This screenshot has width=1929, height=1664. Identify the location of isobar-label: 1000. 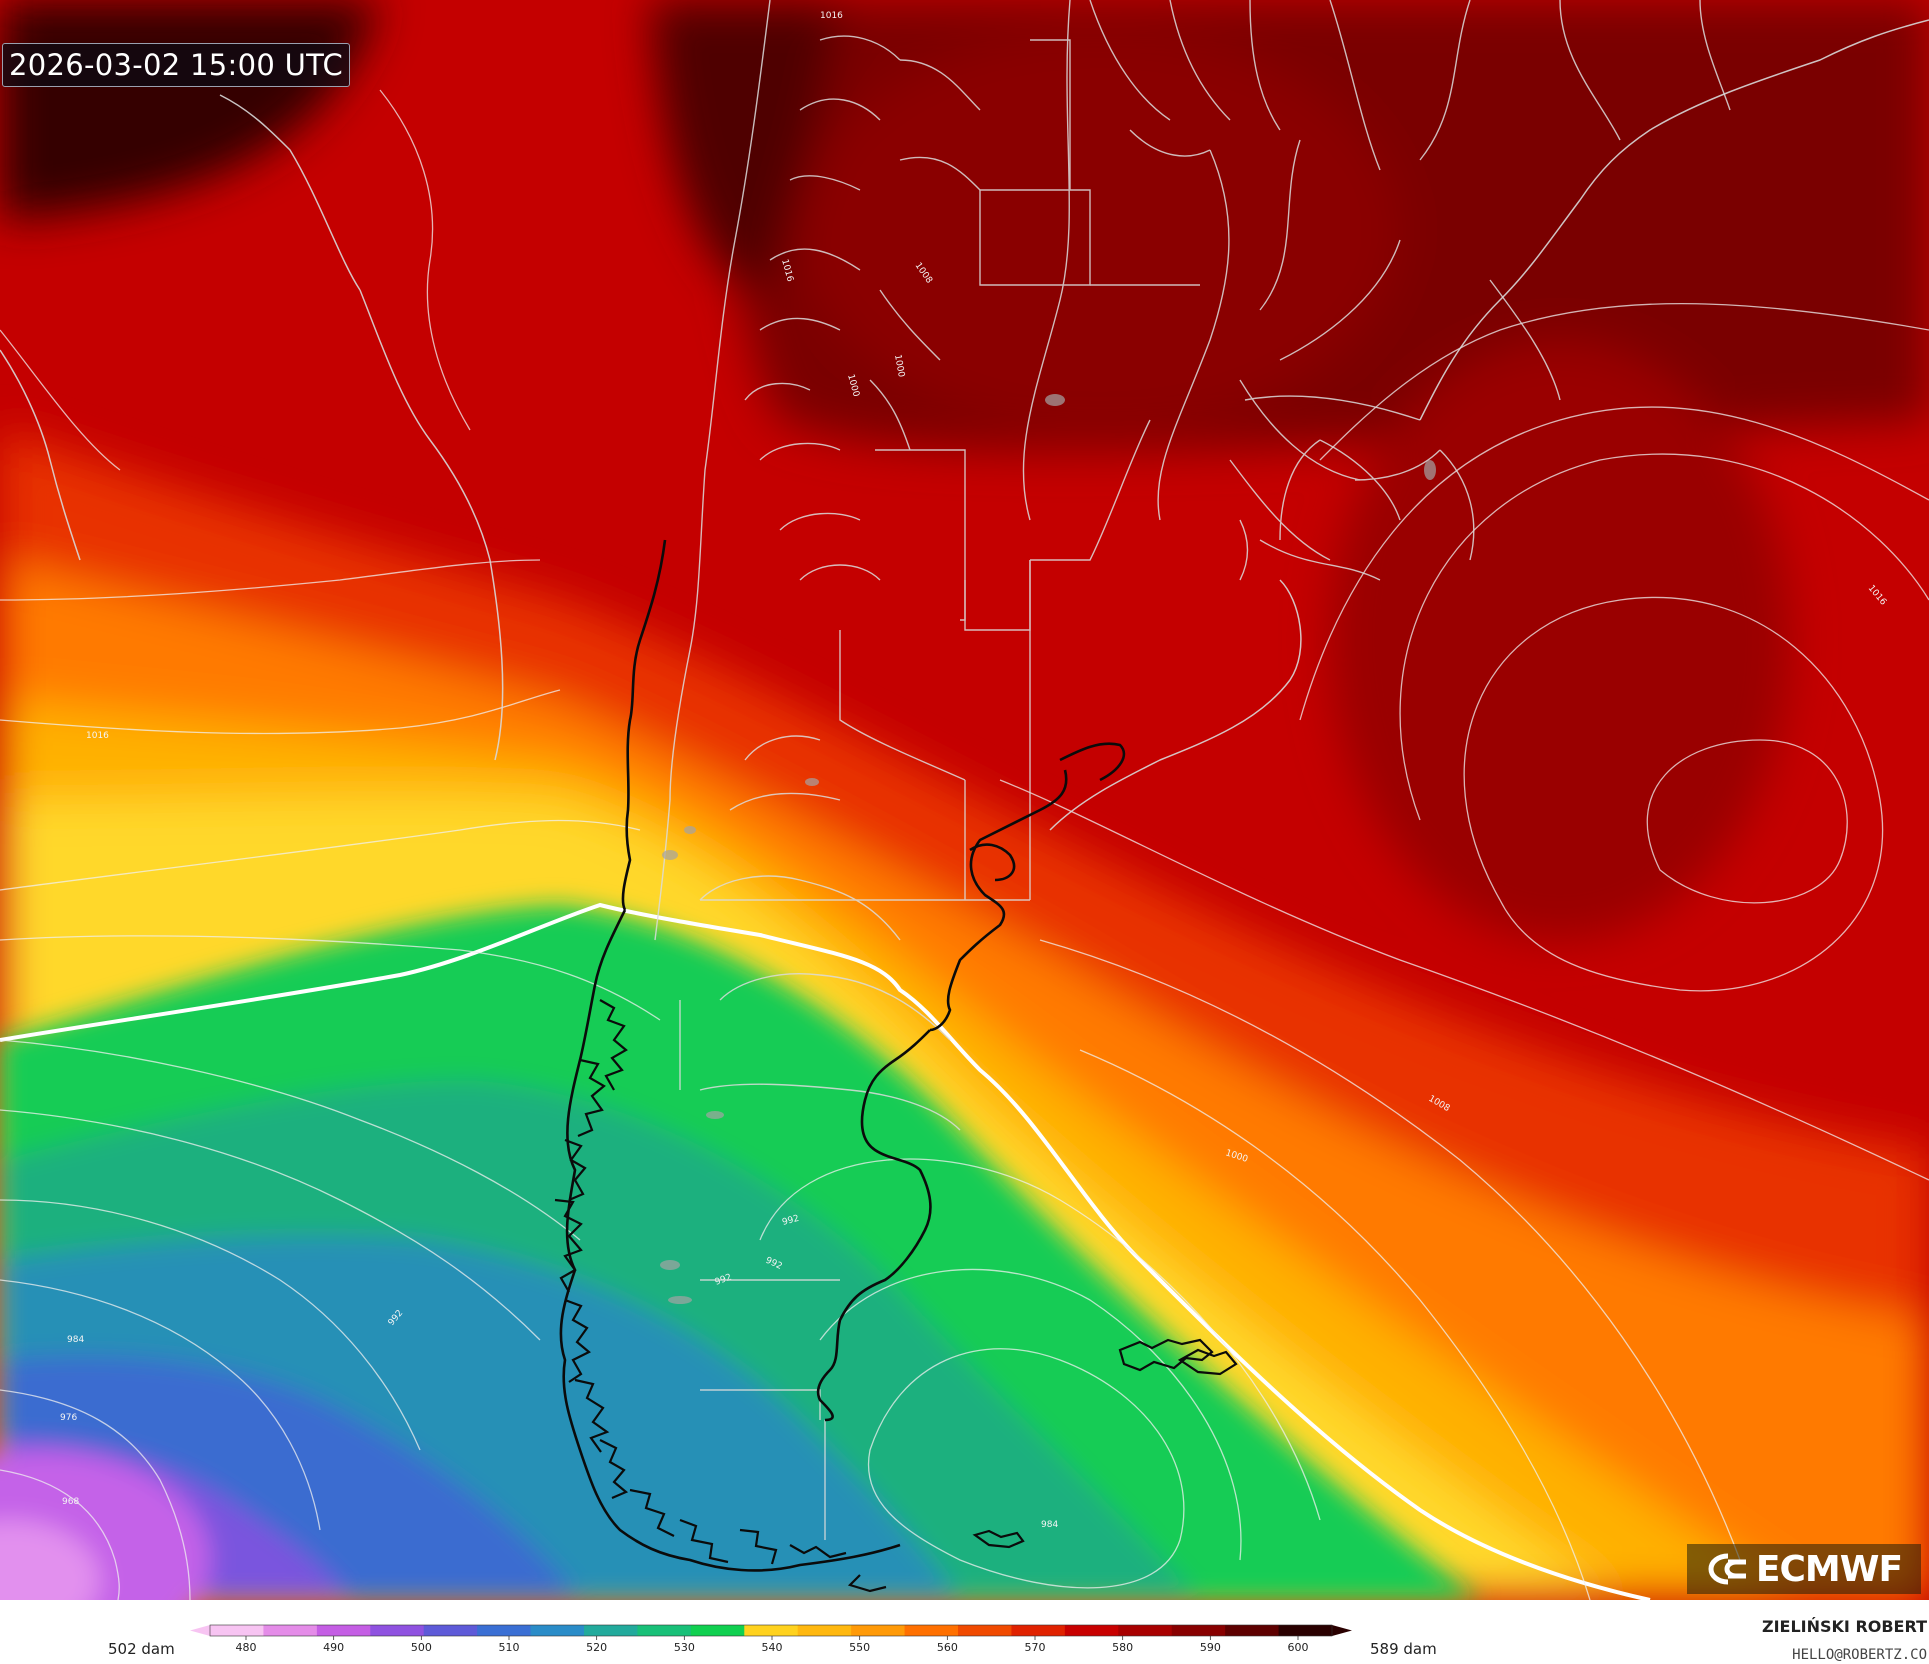
(899, 366).